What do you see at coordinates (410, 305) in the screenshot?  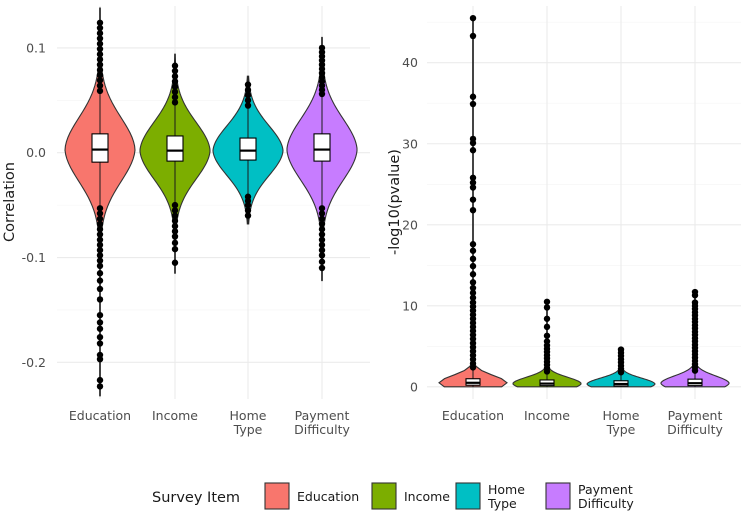 I see `y-tick-label: 10` at bounding box center [410, 305].